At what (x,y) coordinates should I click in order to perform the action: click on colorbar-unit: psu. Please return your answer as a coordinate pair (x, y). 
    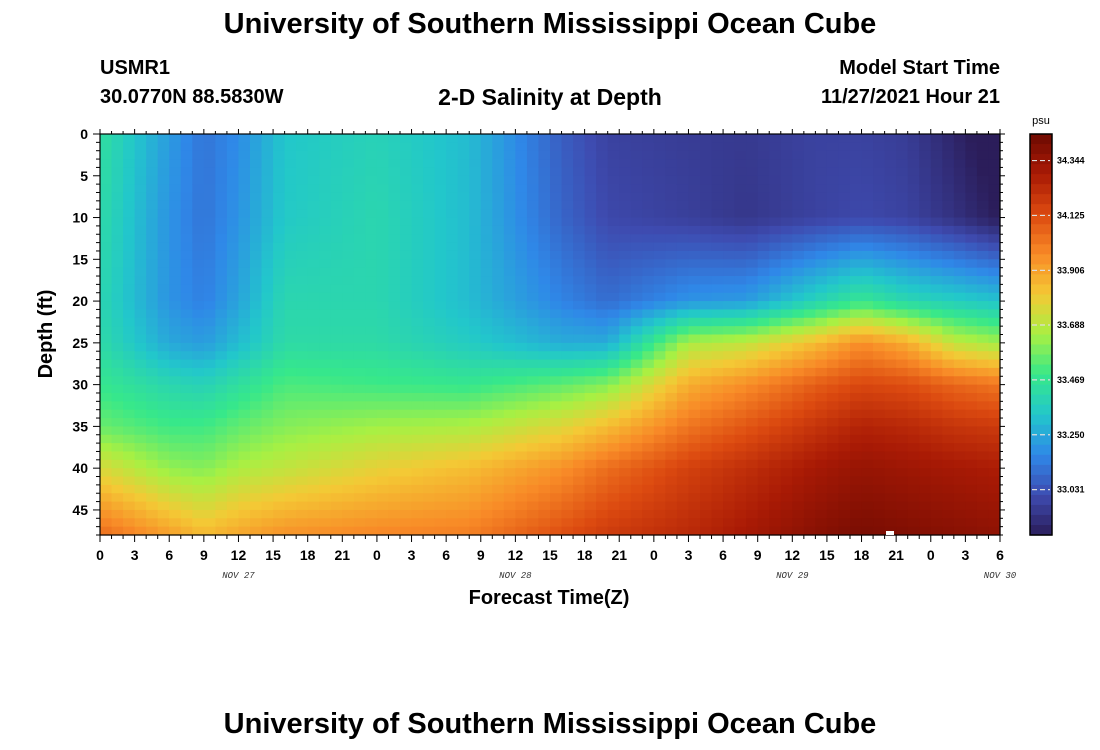
    Looking at the image, I should click on (1041, 121).